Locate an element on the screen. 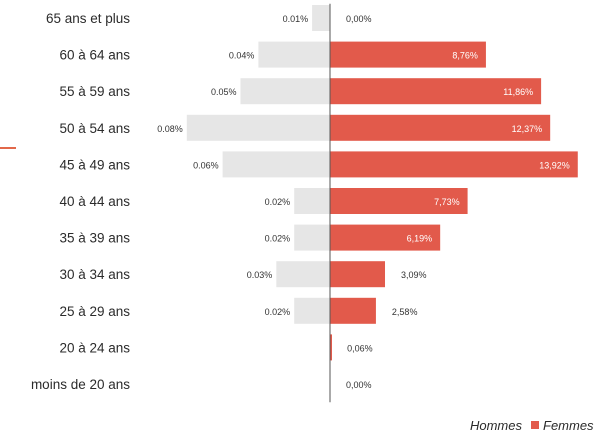 This screenshot has width=615, height=436. category-label: 20 à 24 ans is located at coordinates (94, 347).